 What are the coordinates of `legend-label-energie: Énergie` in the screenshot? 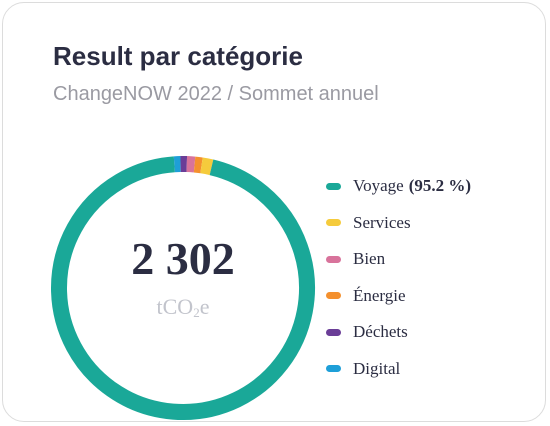 It's located at (379, 295).